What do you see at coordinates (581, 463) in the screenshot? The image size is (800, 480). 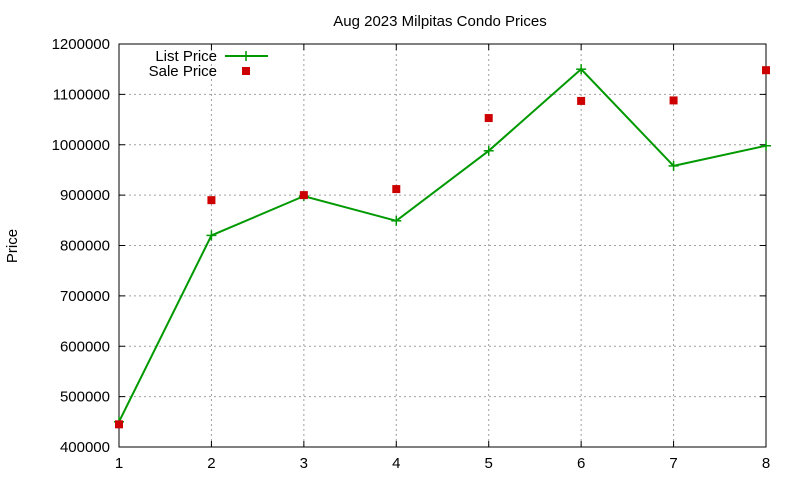 I see `x-tick-label: 6` at bounding box center [581, 463].